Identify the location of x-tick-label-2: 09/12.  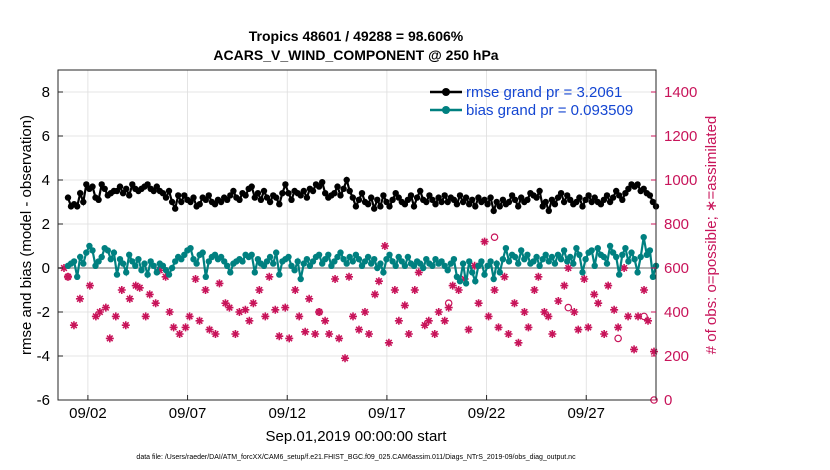
(287, 413).